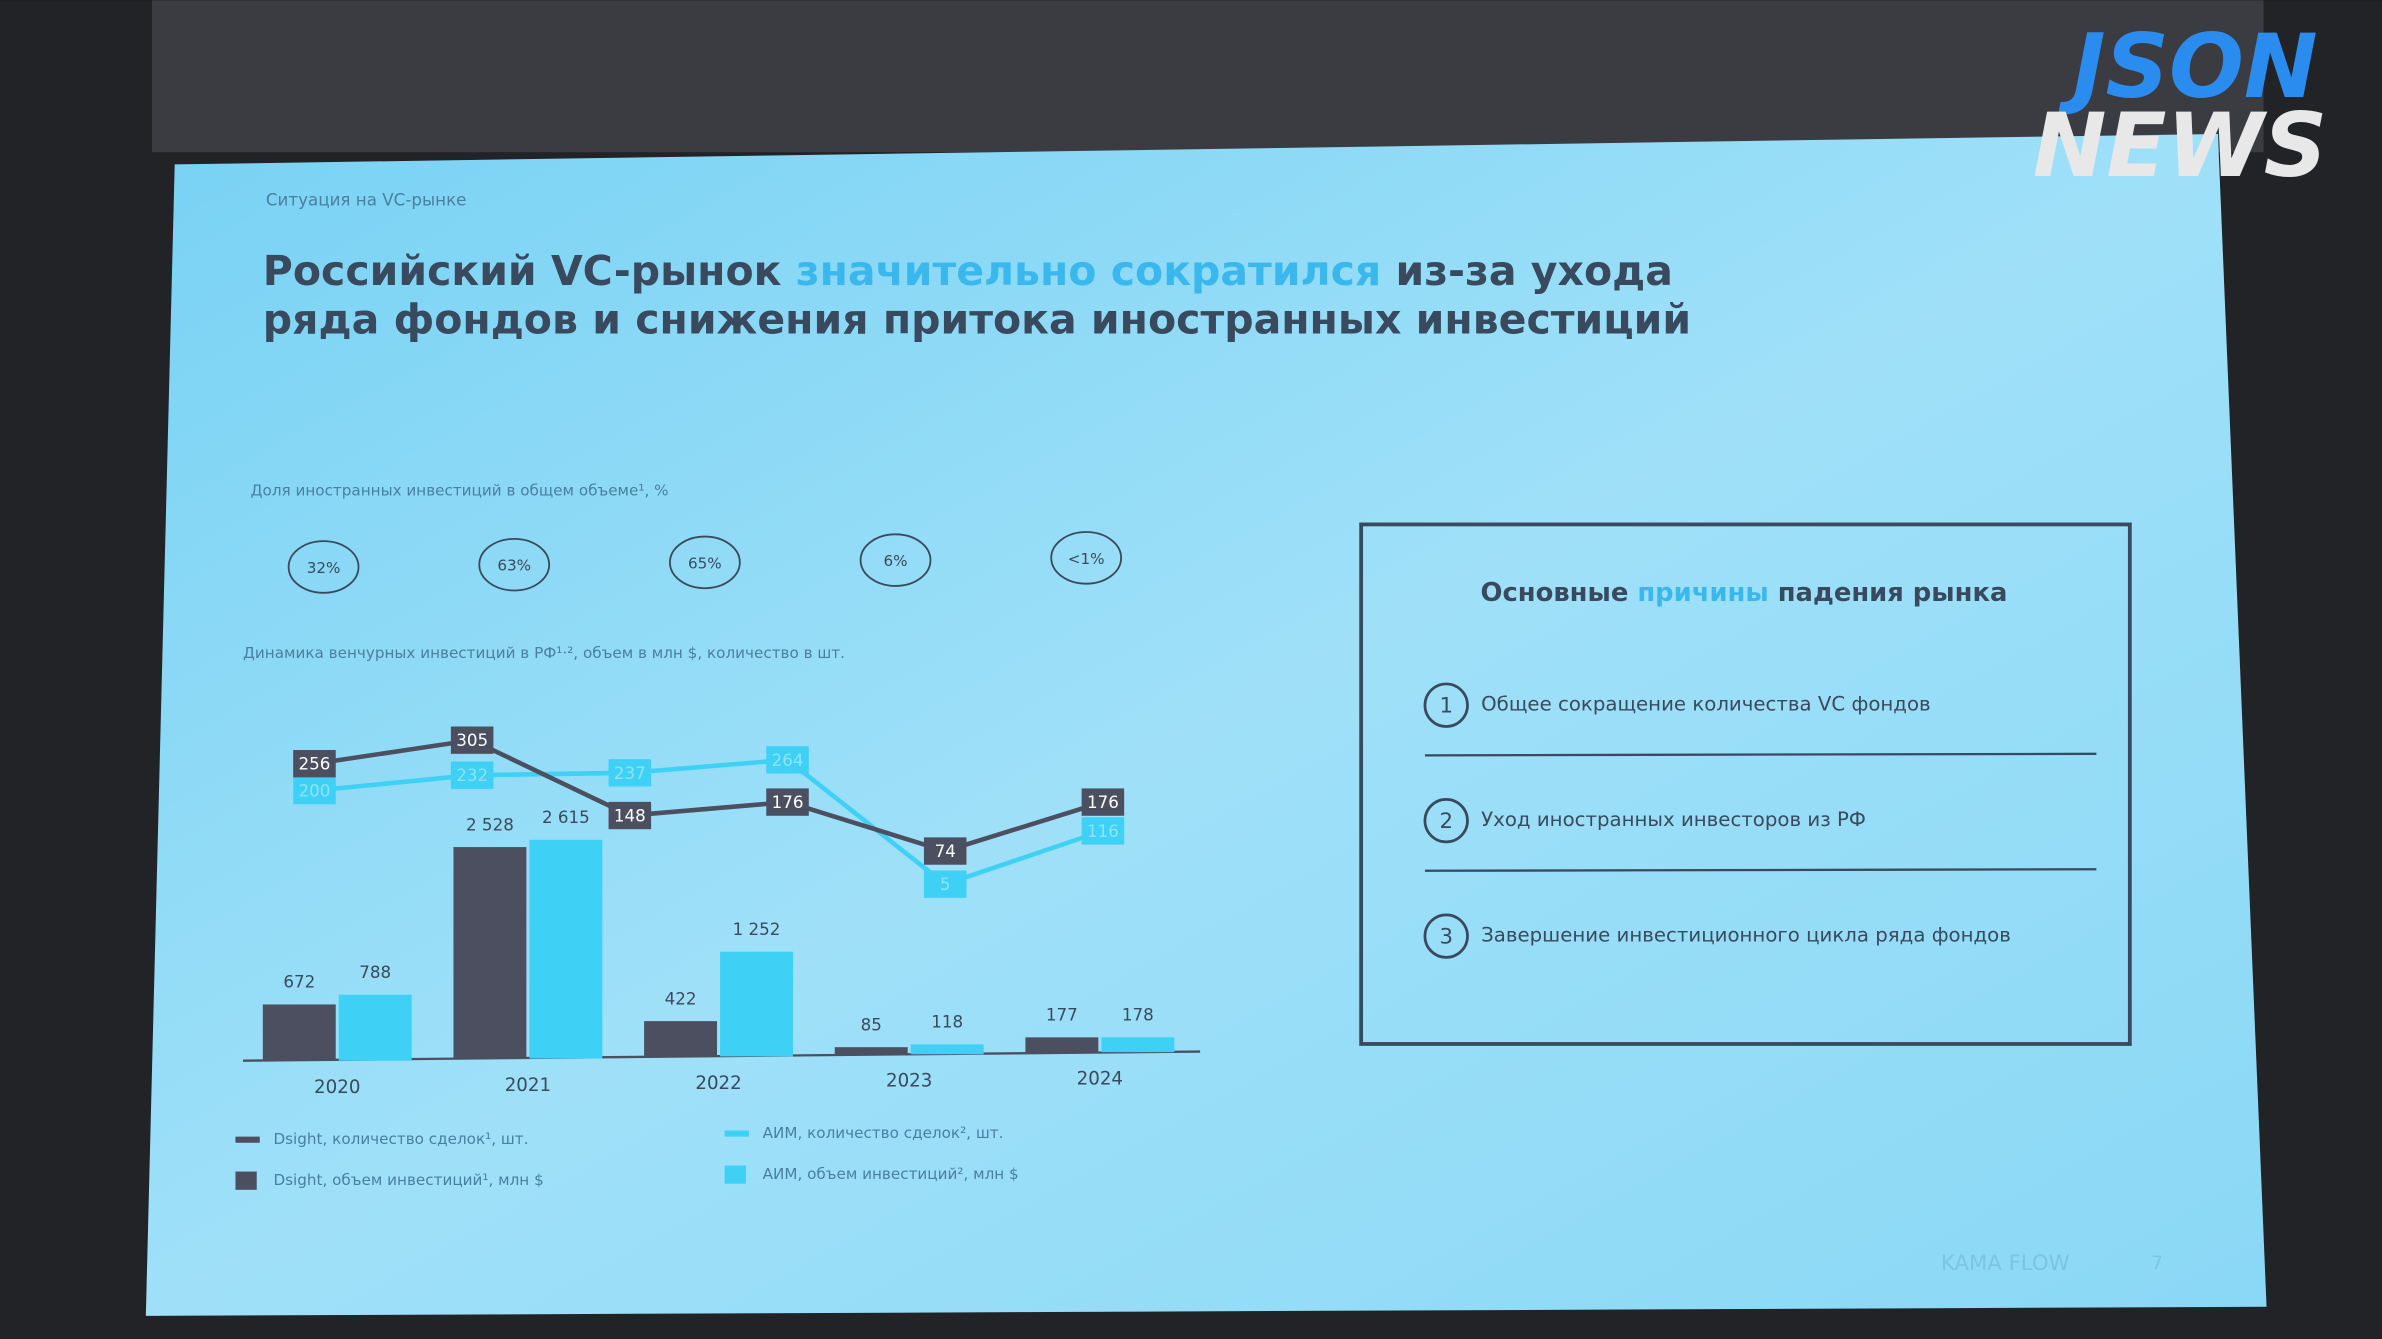 The height and width of the screenshot is (1339, 2382). Describe the element at coordinates (1207, 76) in the screenshot. I see `wall` at that location.